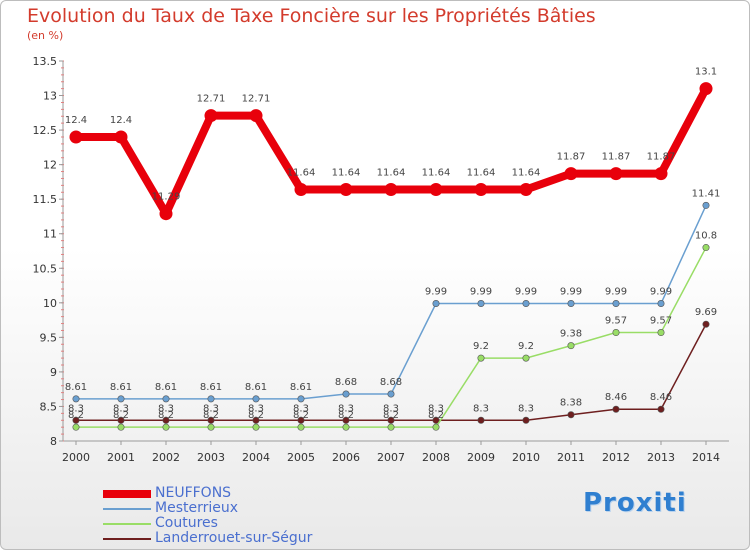 Image resolution: width=750 pixels, height=550 pixels. What do you see at coordinates (256, 457) in the screenshot?
I see `x-tick-label: 2004` at bounding box center [256, 457].